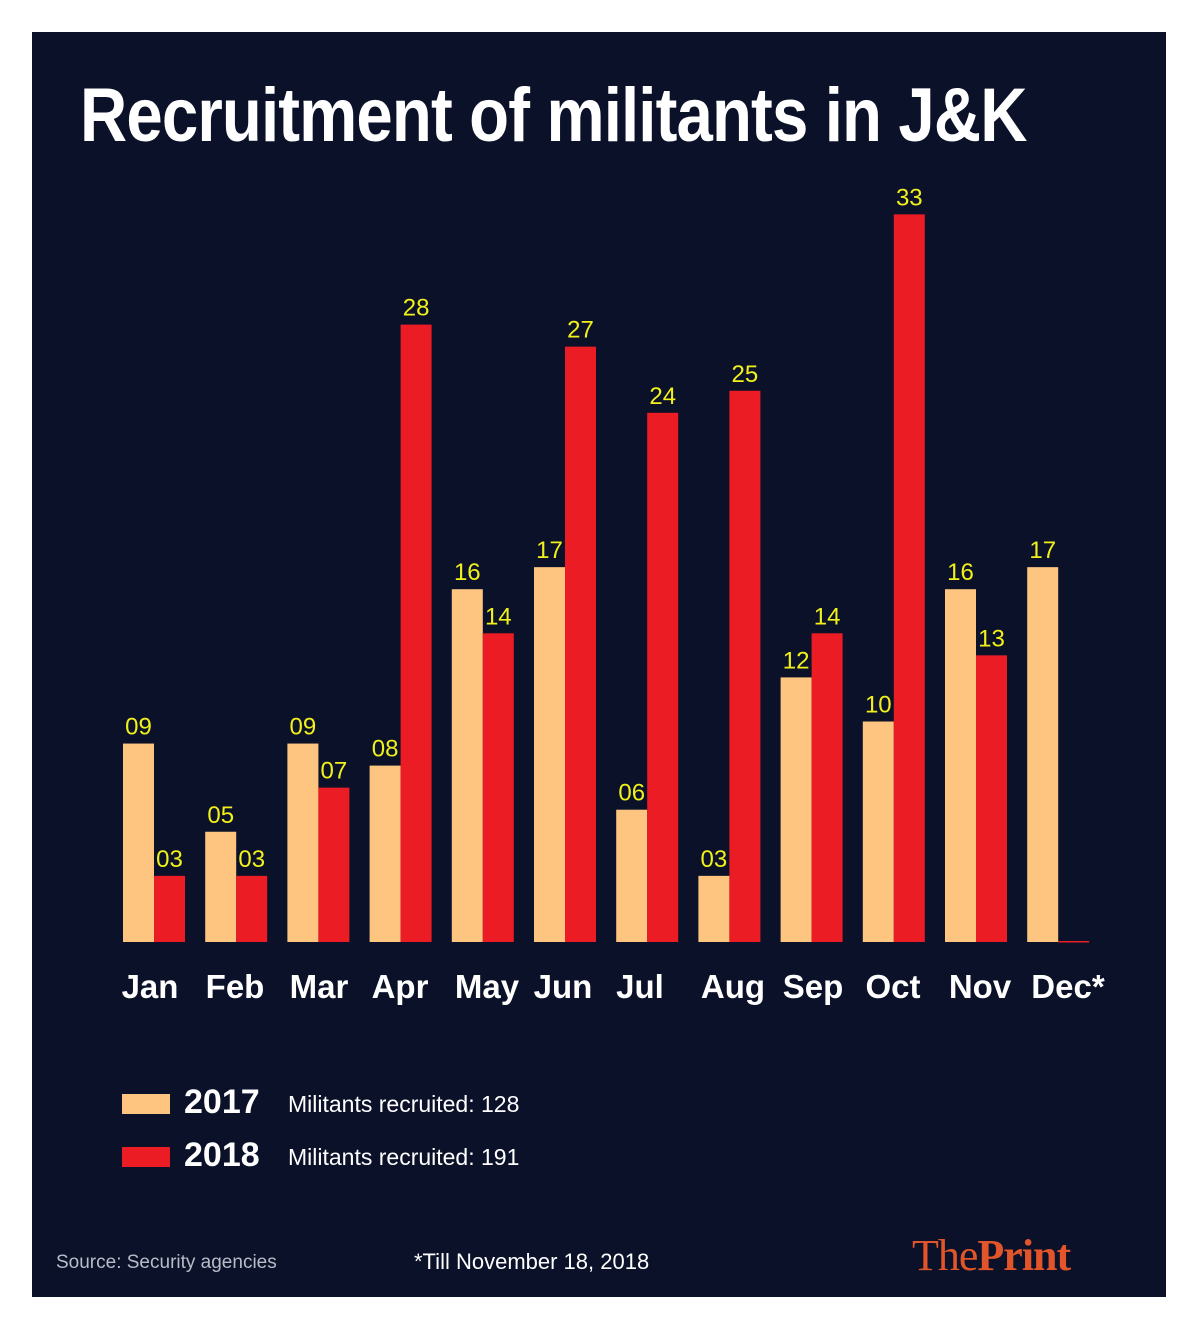 This screenshot has height=1325, width=1200. I want to click on value-label-2018-nov: 13, so click(991, 638).